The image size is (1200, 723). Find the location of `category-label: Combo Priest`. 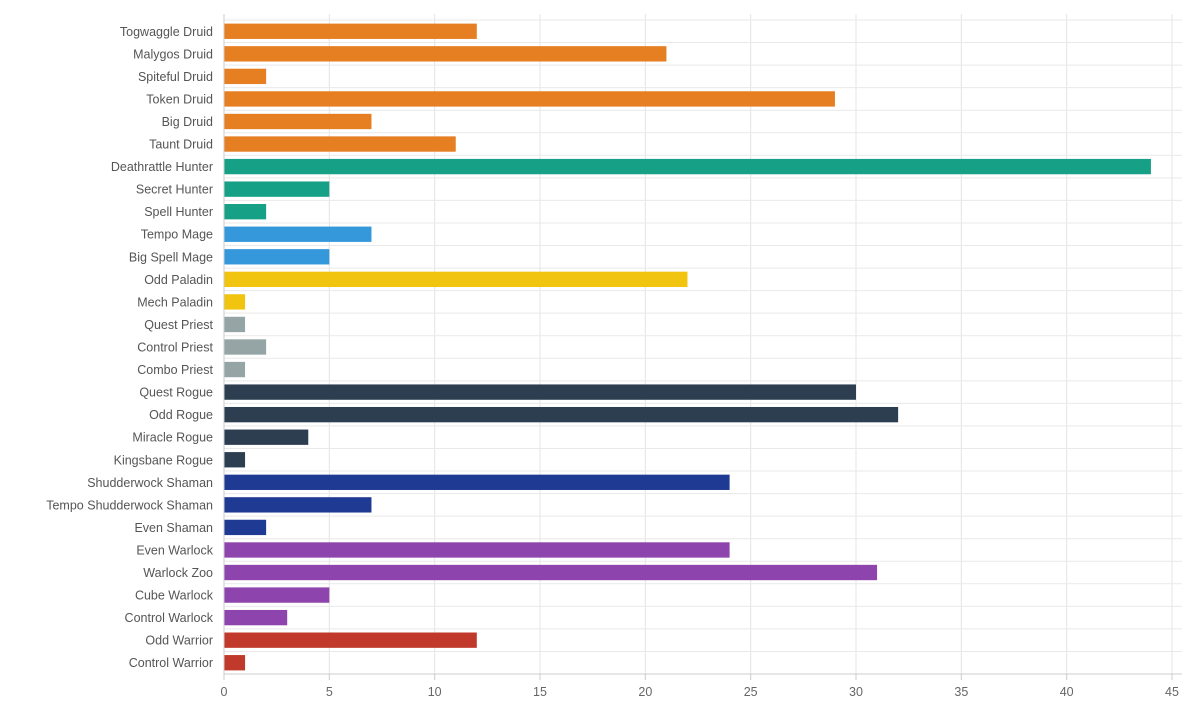

category-label: Combo Priest is located at coordinates (175, 370).